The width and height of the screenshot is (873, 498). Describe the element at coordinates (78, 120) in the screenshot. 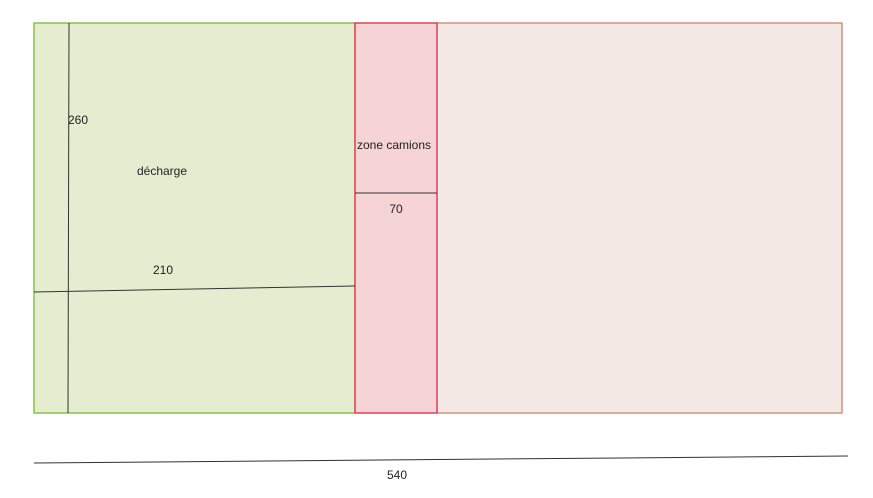

I see `height-label: 260` at that location.